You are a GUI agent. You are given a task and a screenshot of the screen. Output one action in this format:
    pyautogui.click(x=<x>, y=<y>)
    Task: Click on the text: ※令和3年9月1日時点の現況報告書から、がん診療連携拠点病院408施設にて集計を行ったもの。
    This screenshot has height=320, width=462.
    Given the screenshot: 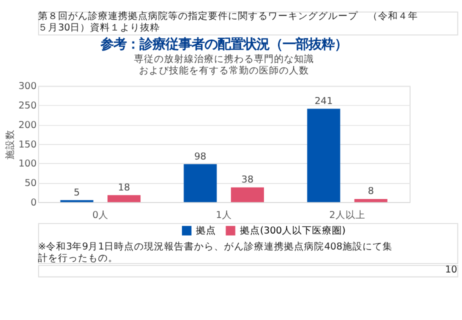 What is the action you would take?
    pyautogui.click(x=215, y=252)
    